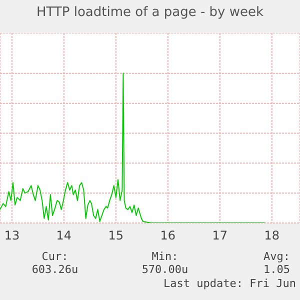 The width and height of the screenshot is (300, 300). I want to click on text: 603.26u, so click(55, 269).